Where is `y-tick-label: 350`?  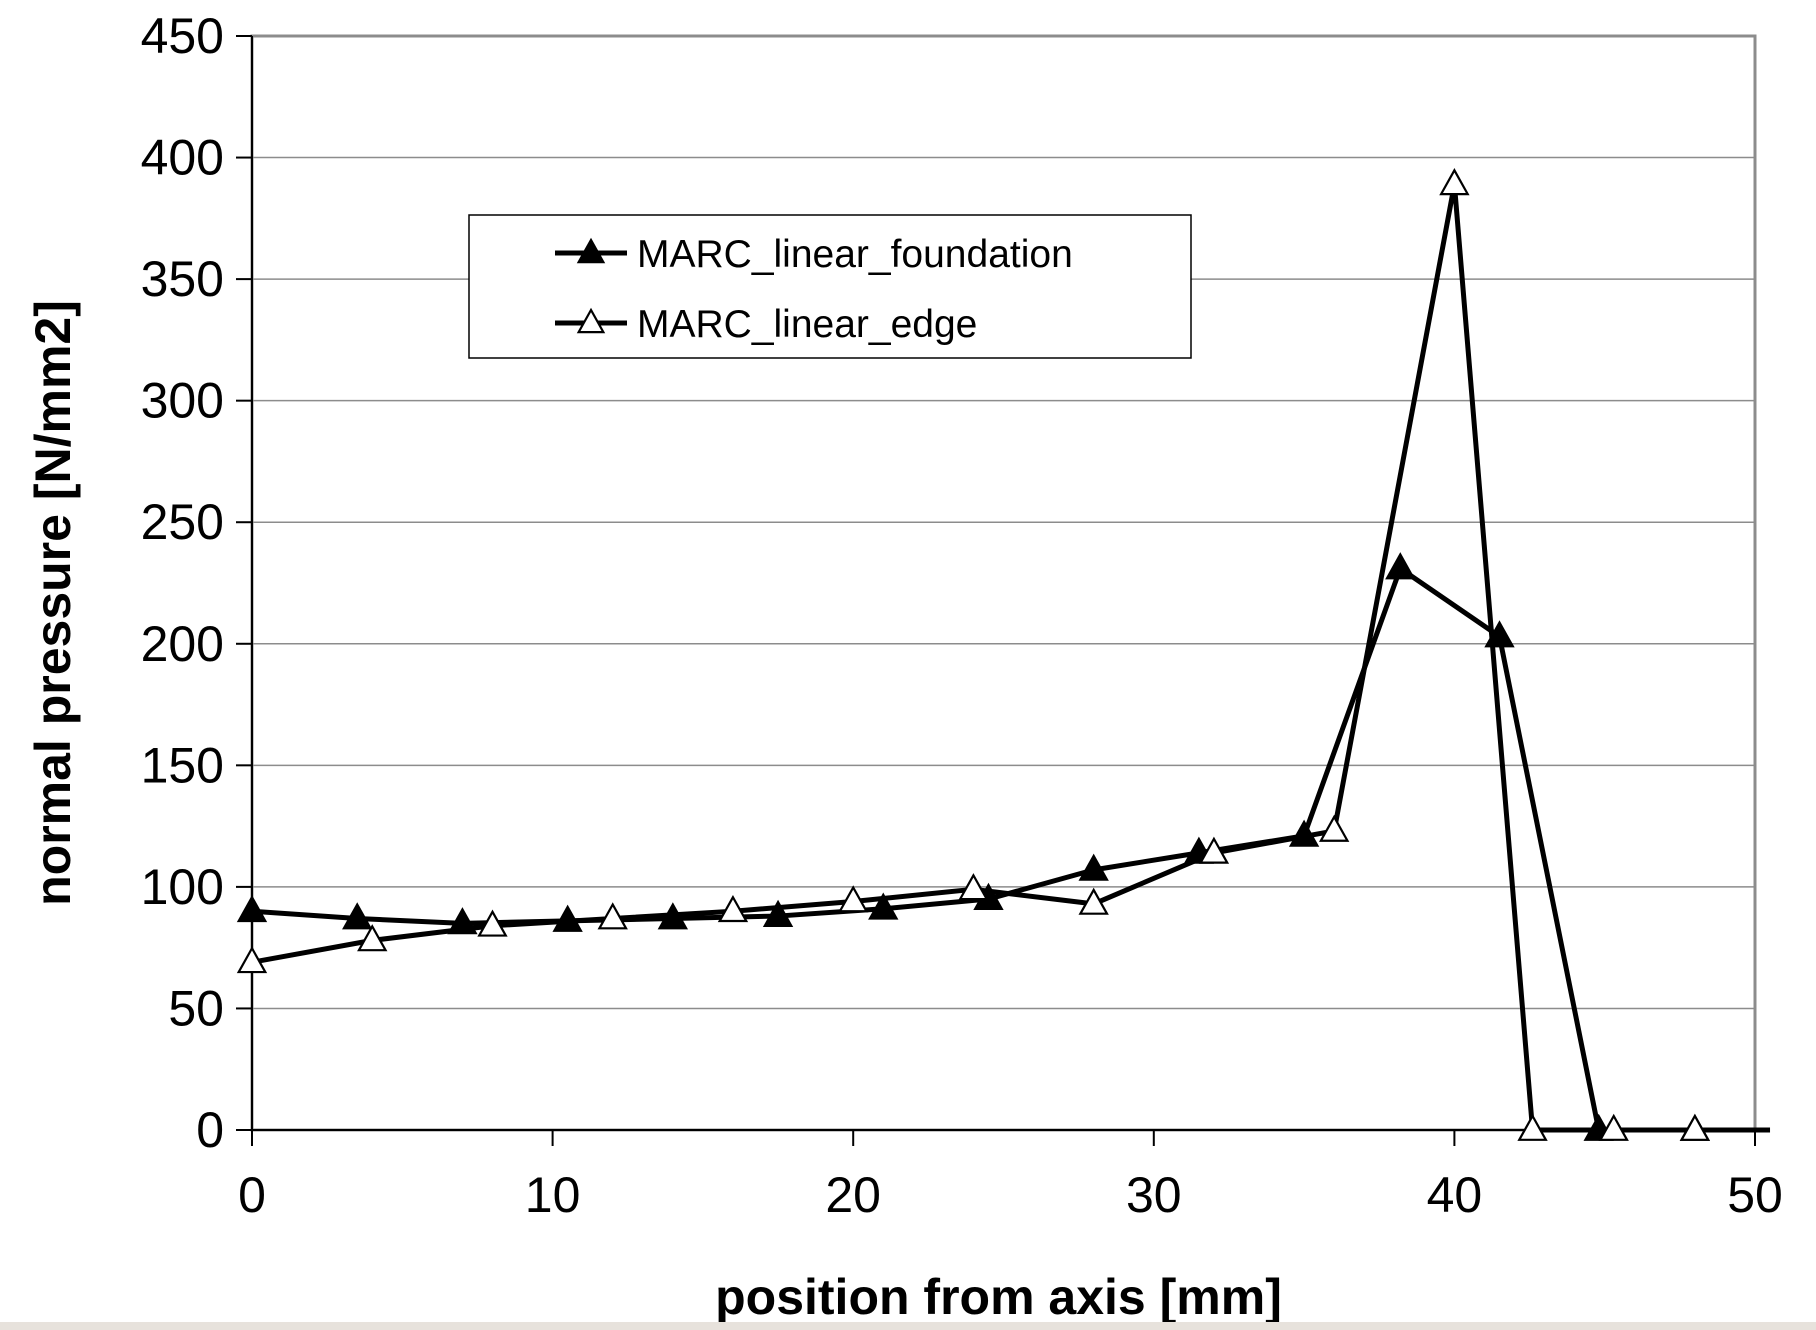
y-tick-label: 350 is located at coordinates (182, 279).